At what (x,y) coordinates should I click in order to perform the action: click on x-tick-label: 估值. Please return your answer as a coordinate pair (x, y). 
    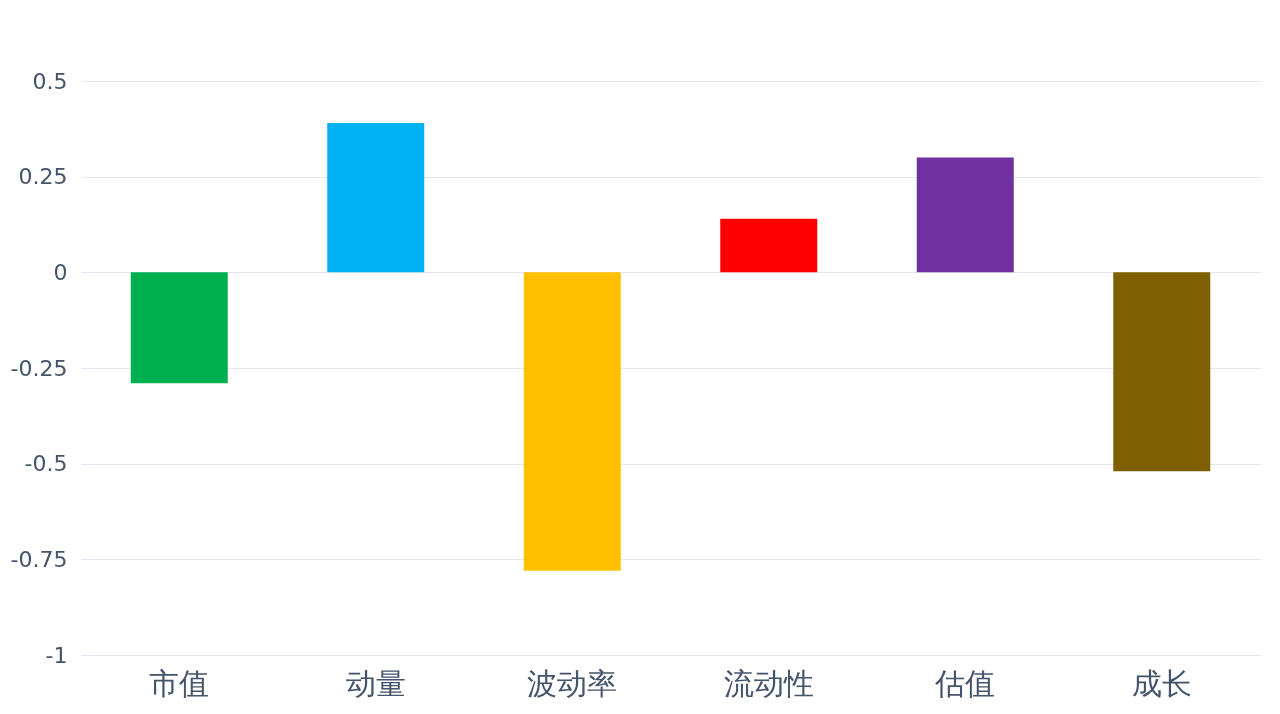
    Looking at the image, I should click on (965, 683).